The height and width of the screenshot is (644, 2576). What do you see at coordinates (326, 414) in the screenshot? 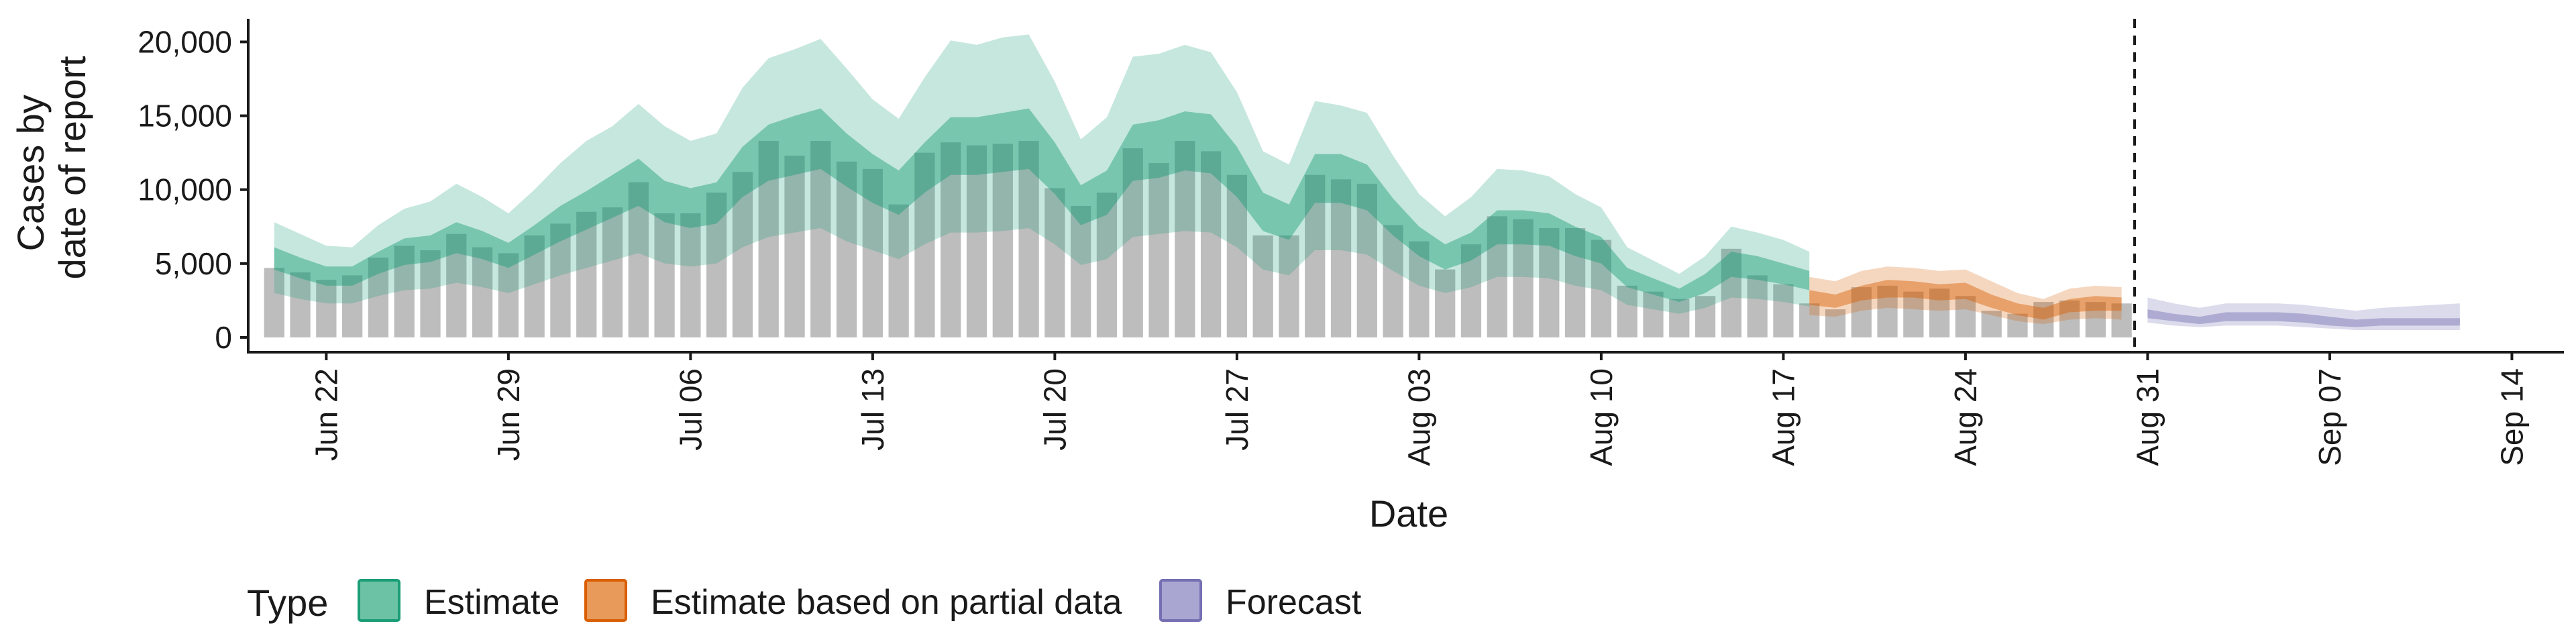
I see `x-tick-label: Jun 22` at bounding box center [326, 414].